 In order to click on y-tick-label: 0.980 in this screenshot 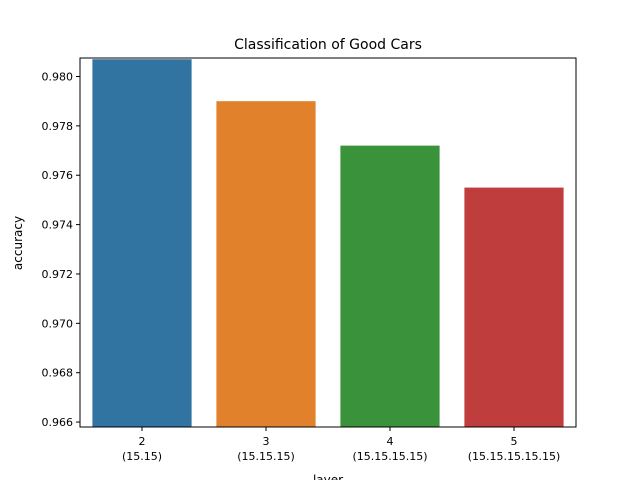, I will do `click(58, 77)`.